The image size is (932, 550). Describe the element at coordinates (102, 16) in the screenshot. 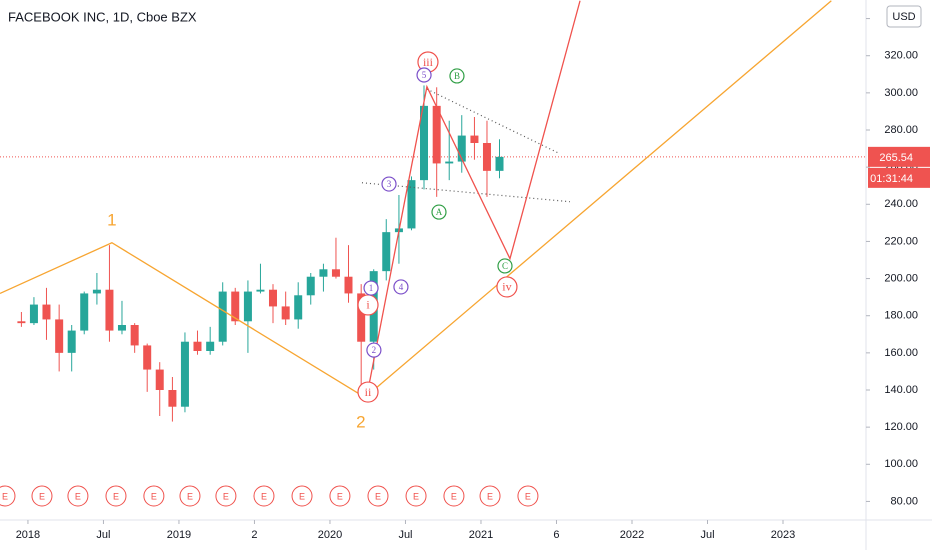

I see `chart-title: FACEBOOK INC, 1D, Cboe BZX` at that location.